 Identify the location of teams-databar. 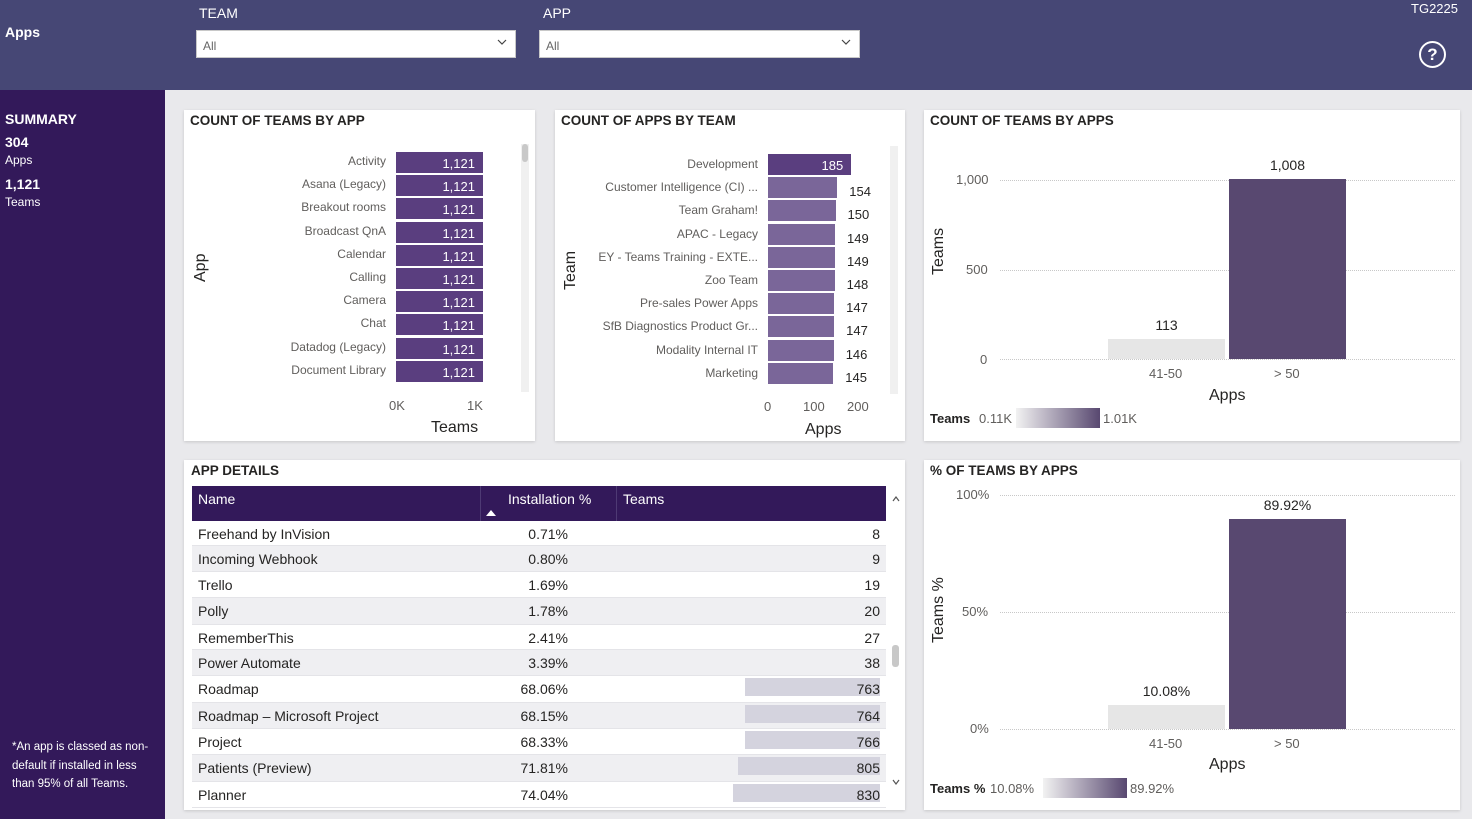
(812, 687).